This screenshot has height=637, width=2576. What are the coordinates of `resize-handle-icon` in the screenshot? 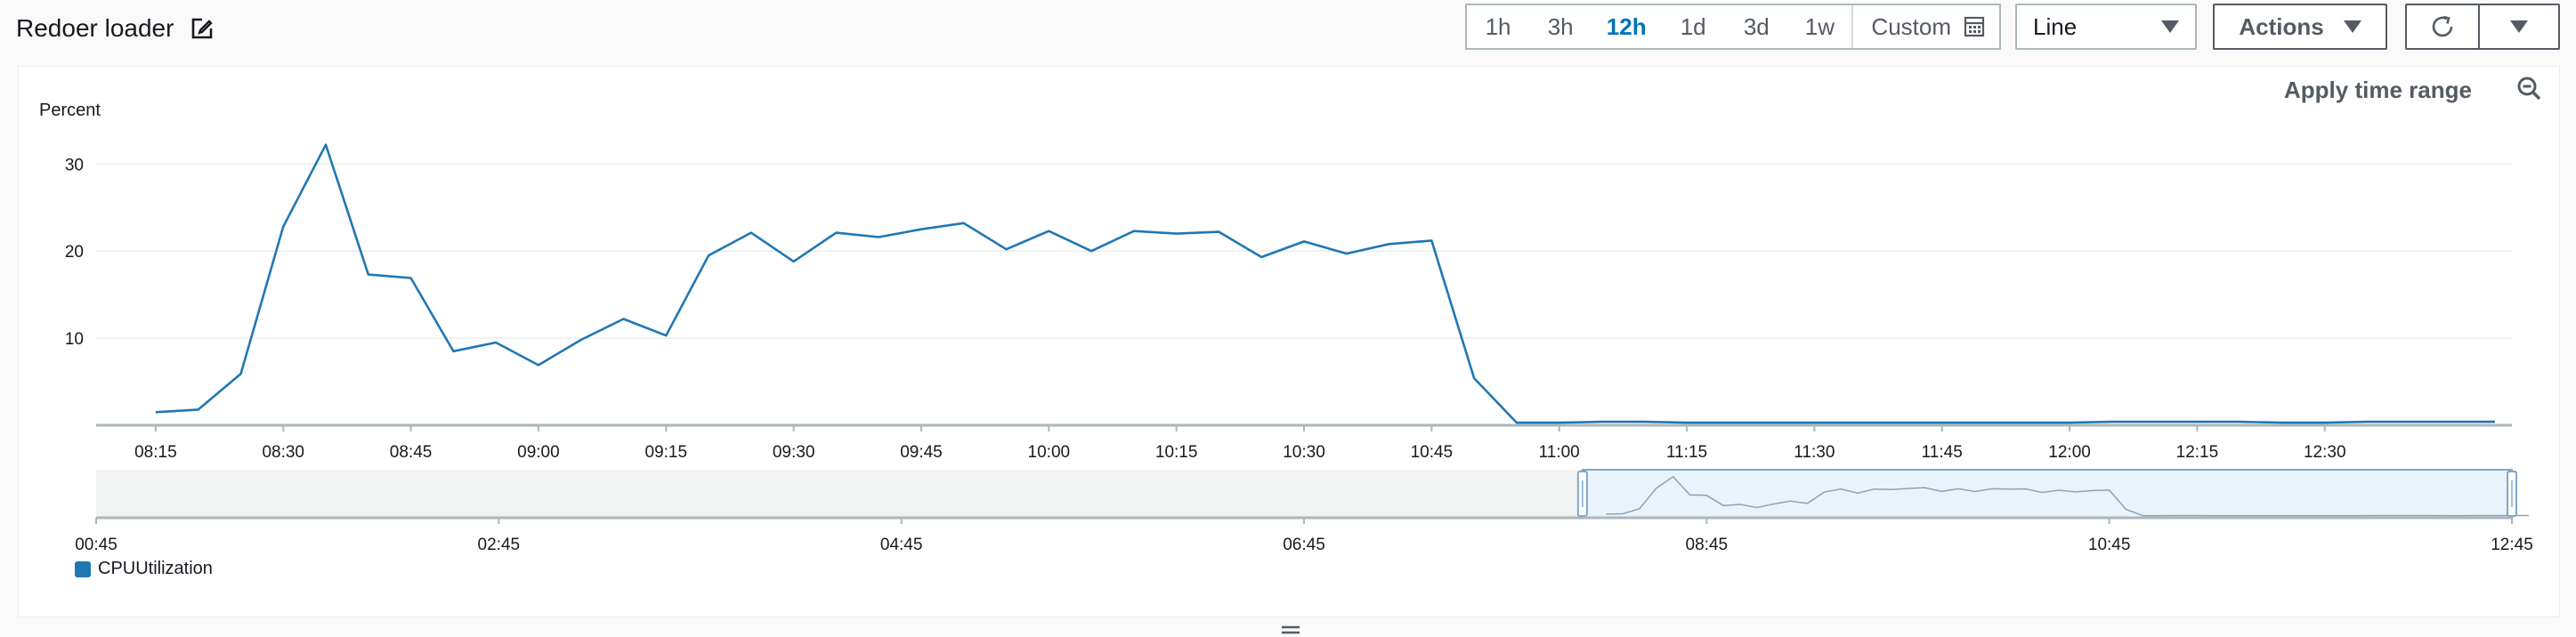 It's located at (1290, 630).